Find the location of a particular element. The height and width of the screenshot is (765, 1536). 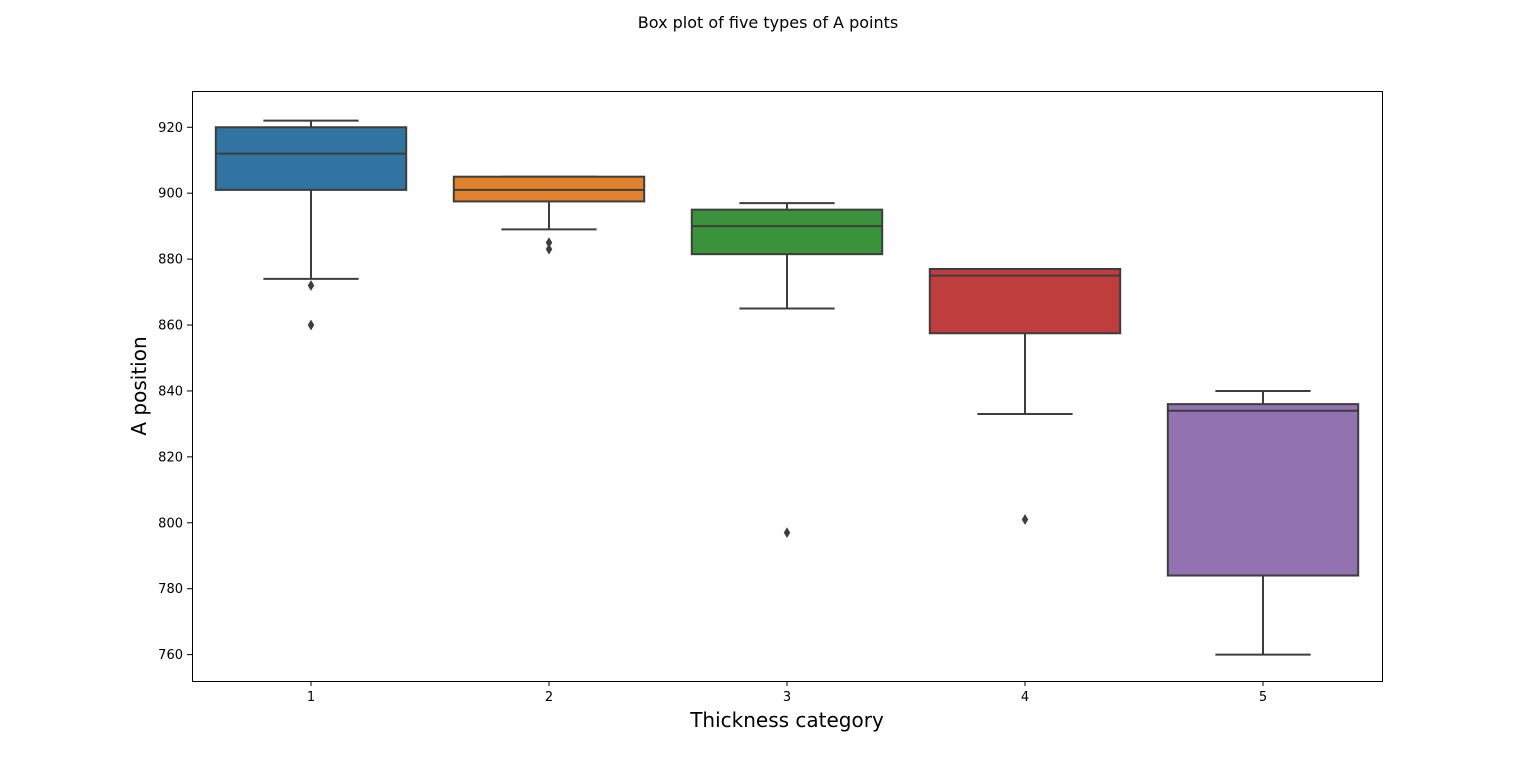

x-tick-label: 2 is located at coordinates (549, 697).